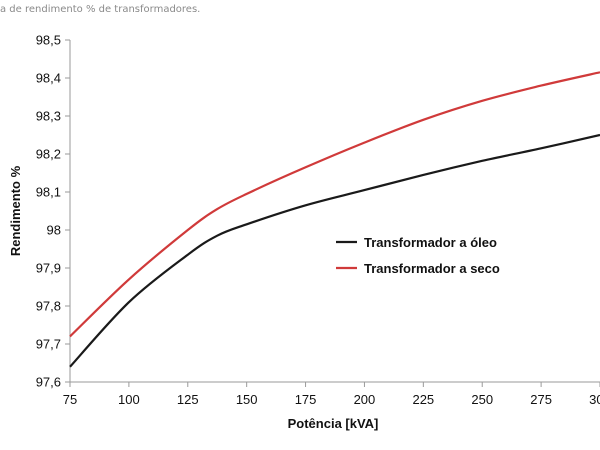 This screenshot has height=450, width=600. Describe the element at coordinates (48, 40) in the screenshot. I see `y-tick-label: 98,5` at that location.